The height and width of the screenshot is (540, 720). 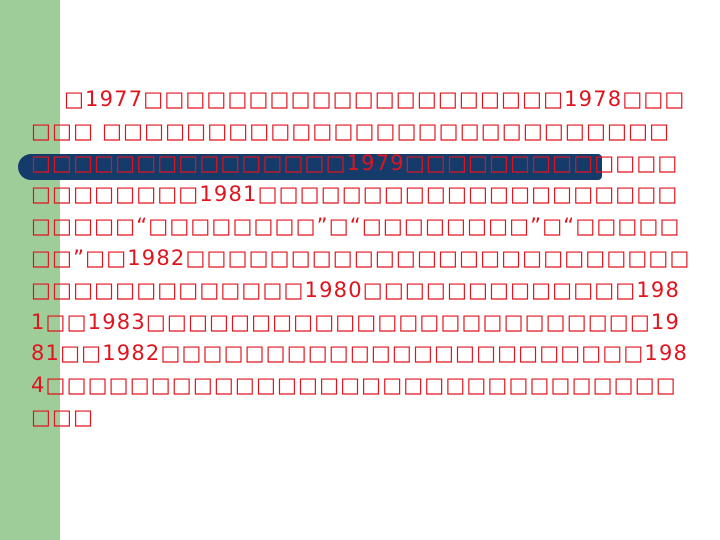 What do you see at coordinates (30, 270) in the screenshot?
I see `side-decoration-band` at bounding box center [30, 270].